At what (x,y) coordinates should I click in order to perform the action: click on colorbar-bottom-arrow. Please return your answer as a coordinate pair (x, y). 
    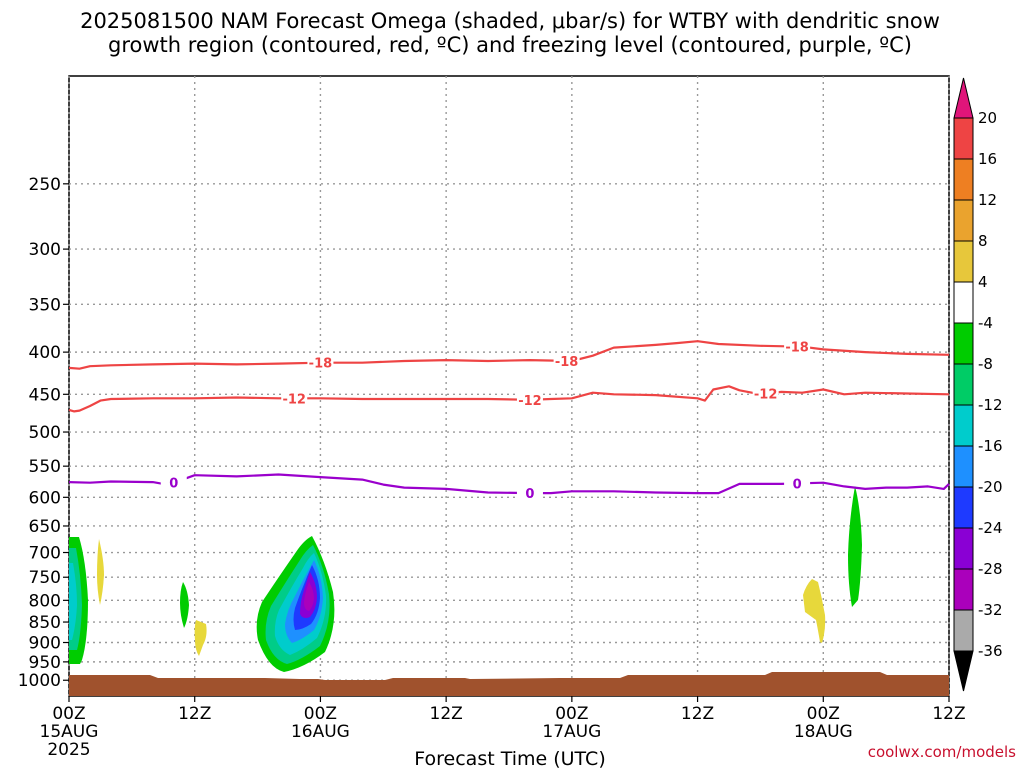
    Looking at the image, I should click on (963, 671).